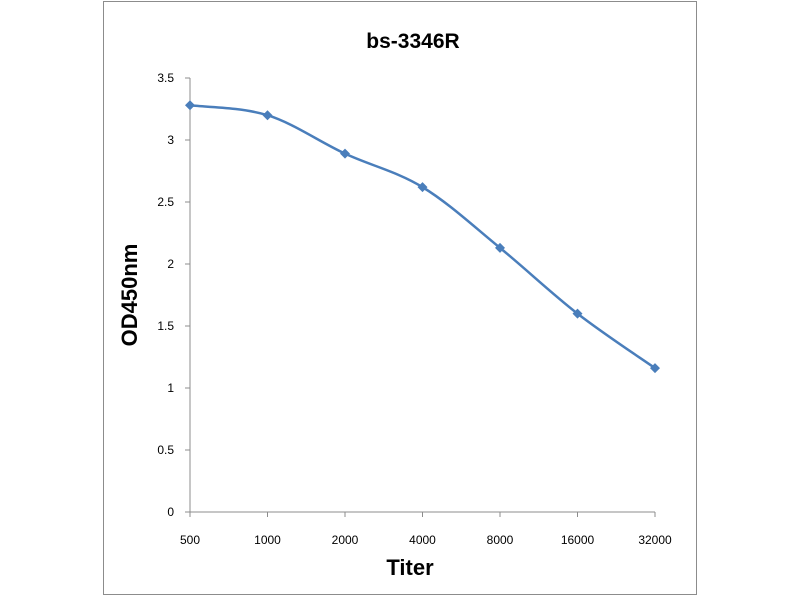 The image size is (800, 600). Describe the element at coordinates (578, 540) in the screenshot. I see `x-tick-label: 16000` at that location.